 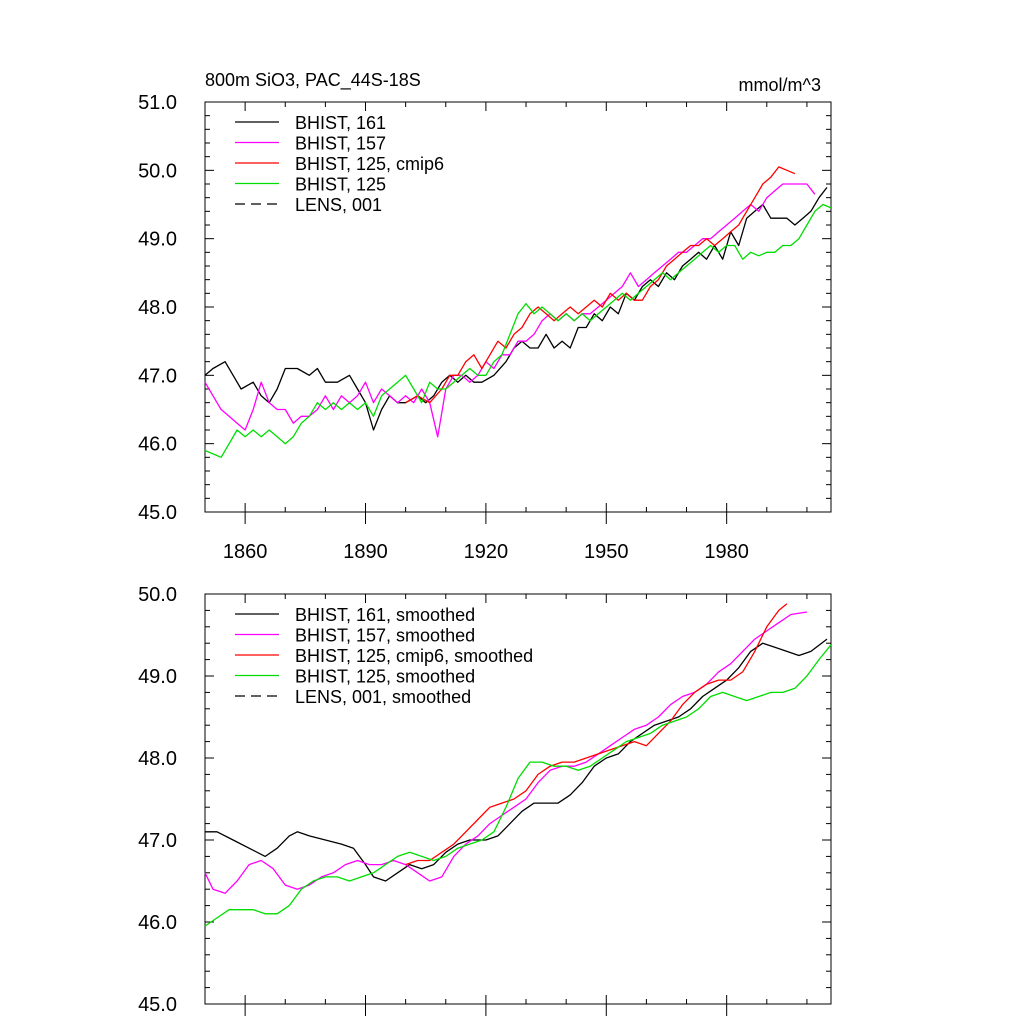 I want to click on x-tick-label: 1860, so click(x=245, y=552).